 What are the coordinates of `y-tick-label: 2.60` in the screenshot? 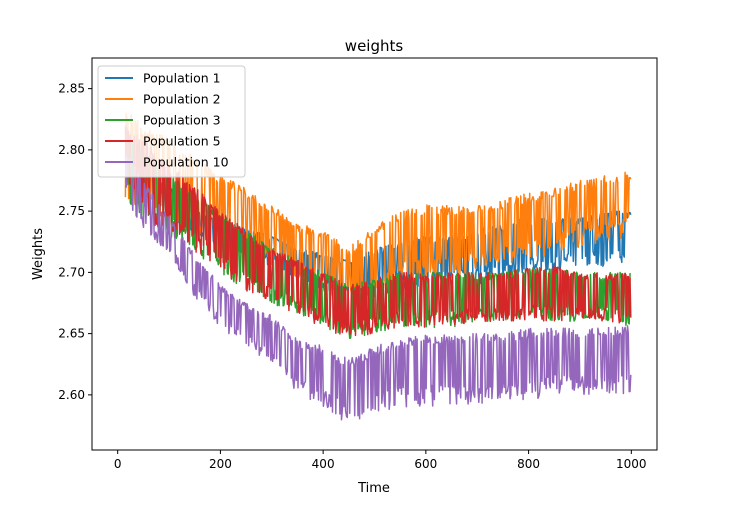 It's located at (71, 395).